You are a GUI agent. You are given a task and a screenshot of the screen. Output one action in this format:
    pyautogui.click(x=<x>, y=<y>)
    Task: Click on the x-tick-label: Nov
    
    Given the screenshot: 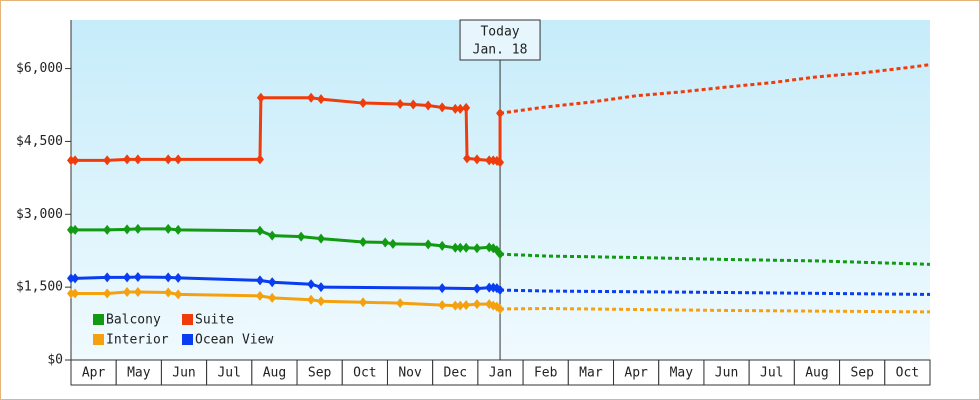 What is the action you would take?
    pyautogui.click(x=410, y=373)
    